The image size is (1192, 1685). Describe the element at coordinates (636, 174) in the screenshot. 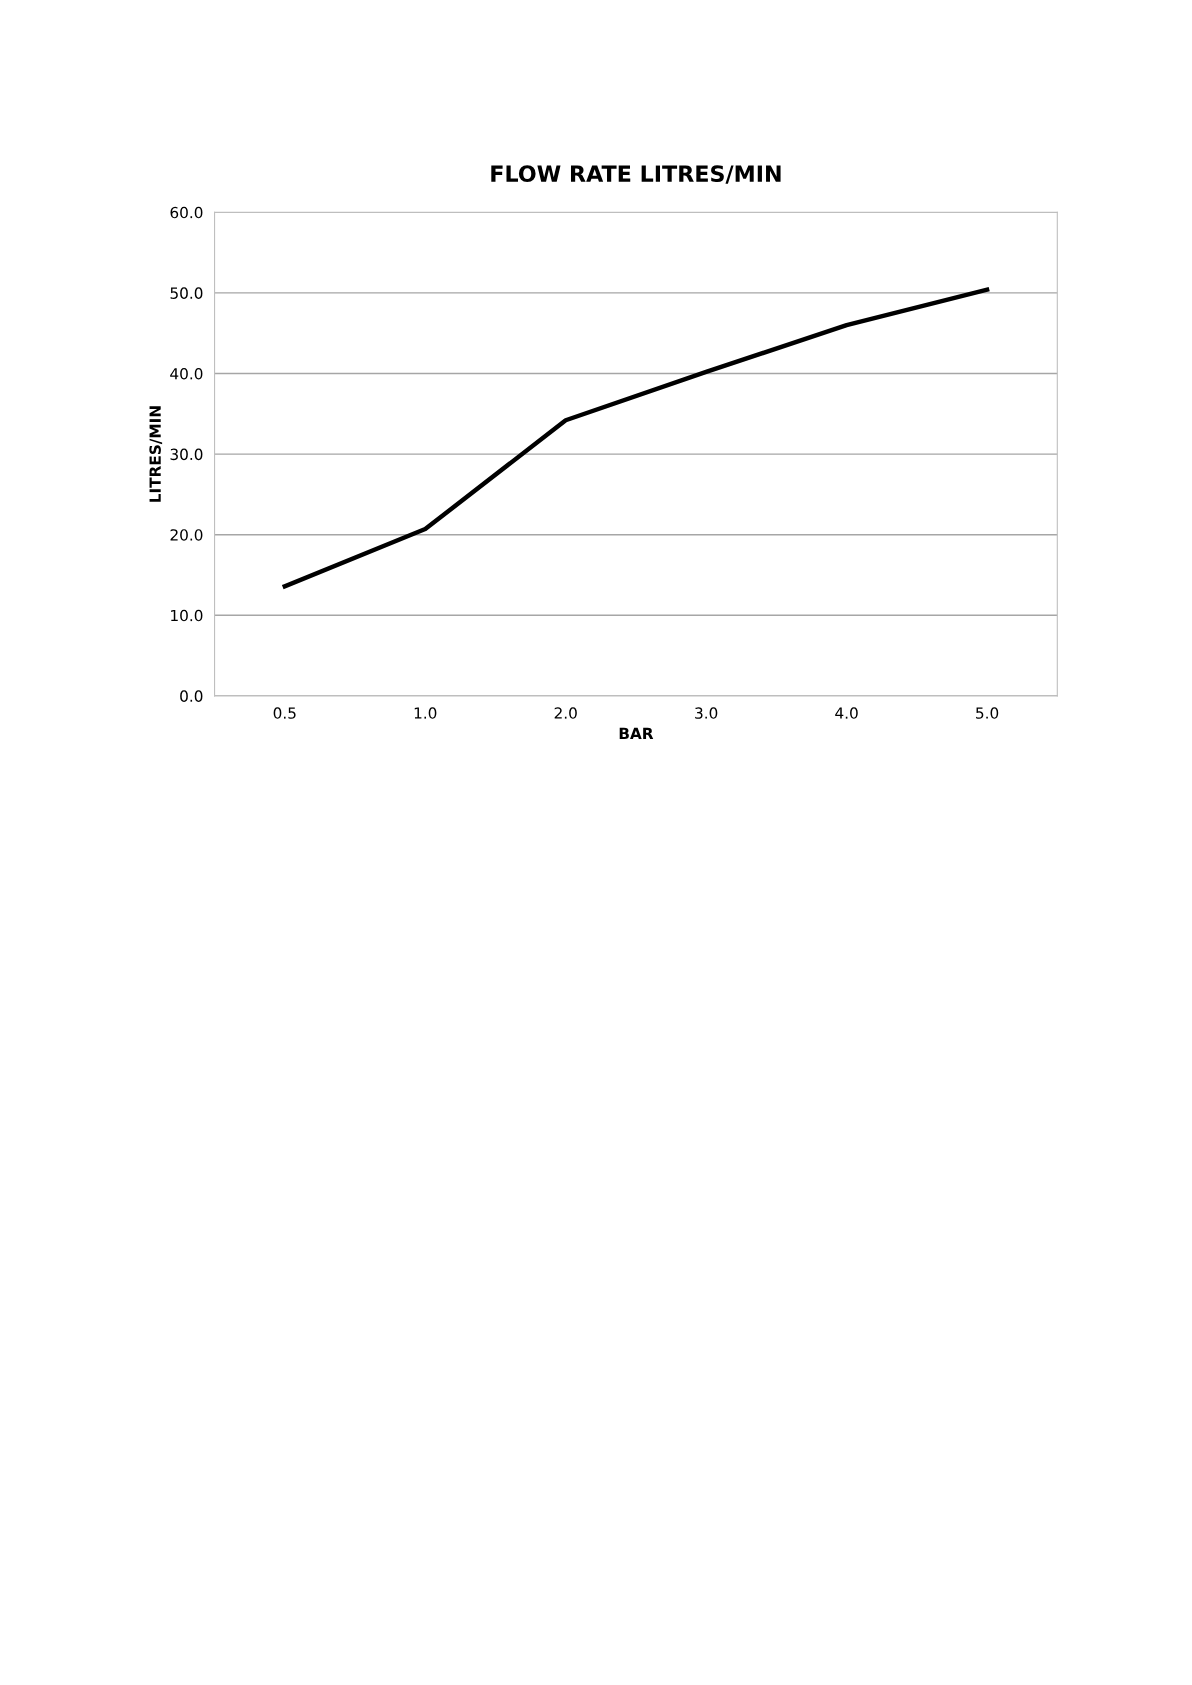

I see `chart-title: FLOW RATE LITRES/MIN` at that location.